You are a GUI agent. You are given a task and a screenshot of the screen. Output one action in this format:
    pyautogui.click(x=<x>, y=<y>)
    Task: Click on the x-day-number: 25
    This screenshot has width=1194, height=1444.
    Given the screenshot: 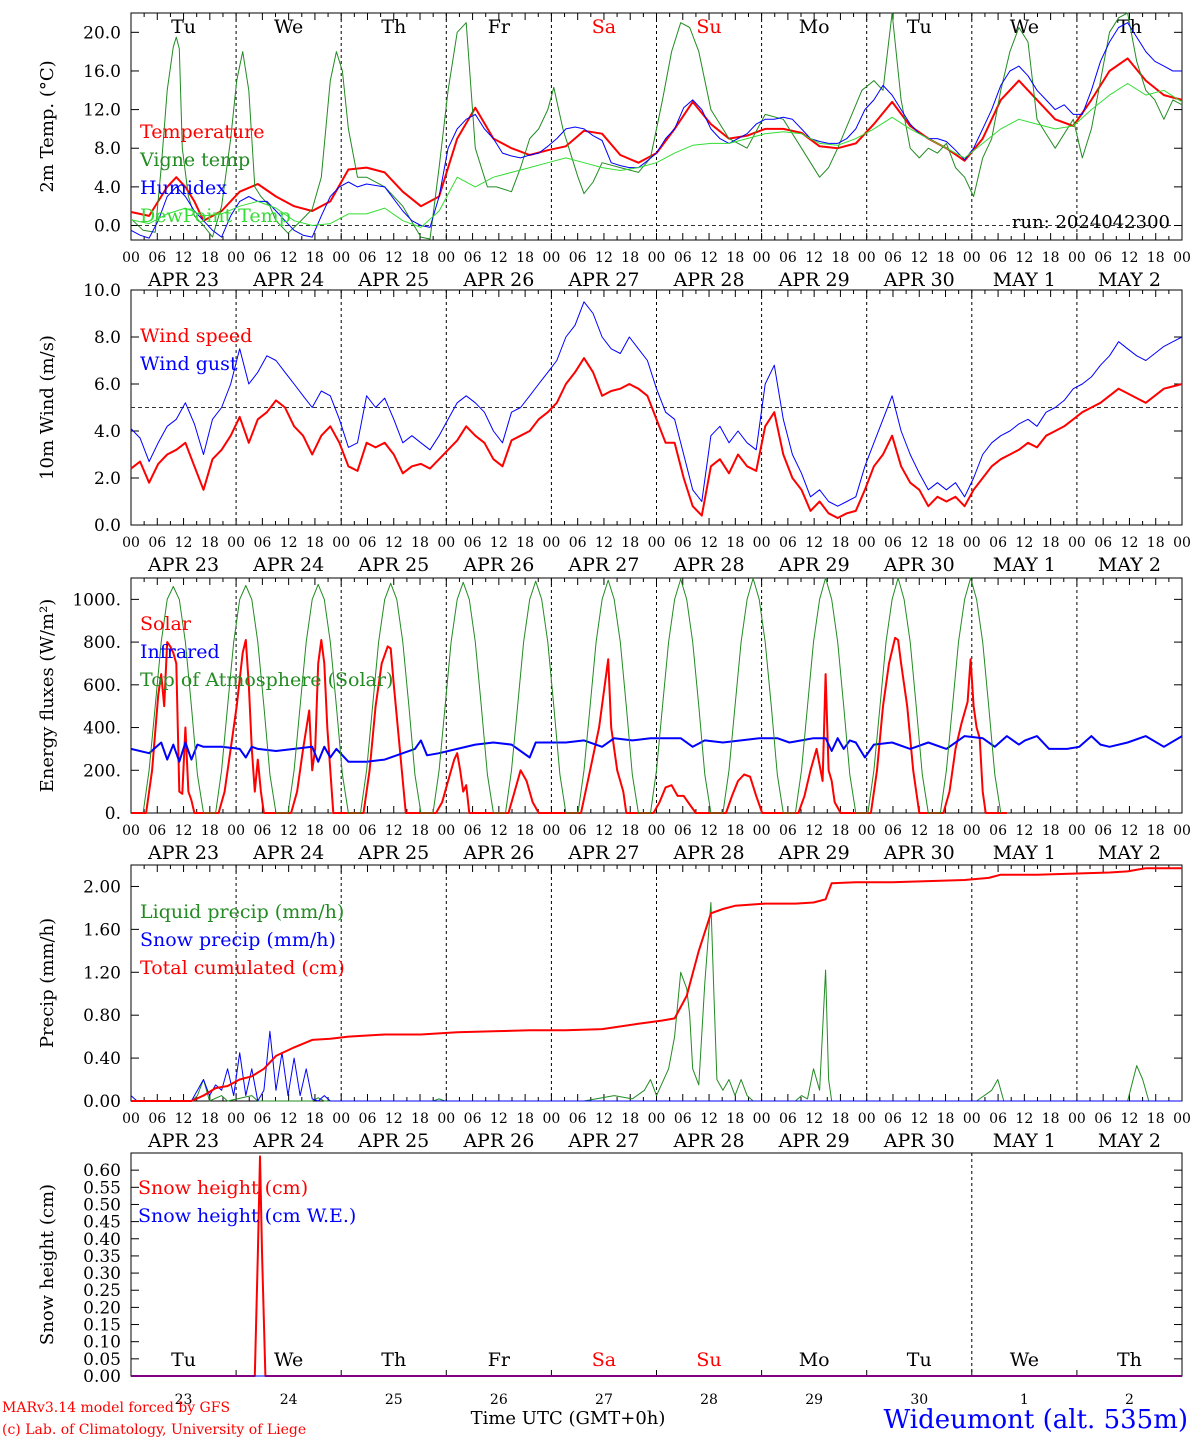 What is the action you would take?
    pyautogui.click(x=394, y=1400)
    